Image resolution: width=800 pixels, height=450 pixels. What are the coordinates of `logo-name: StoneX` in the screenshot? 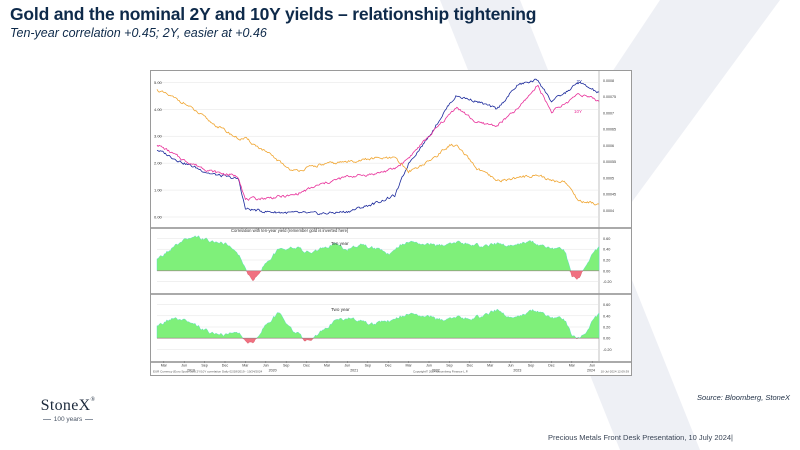 It's located at (65, 405).